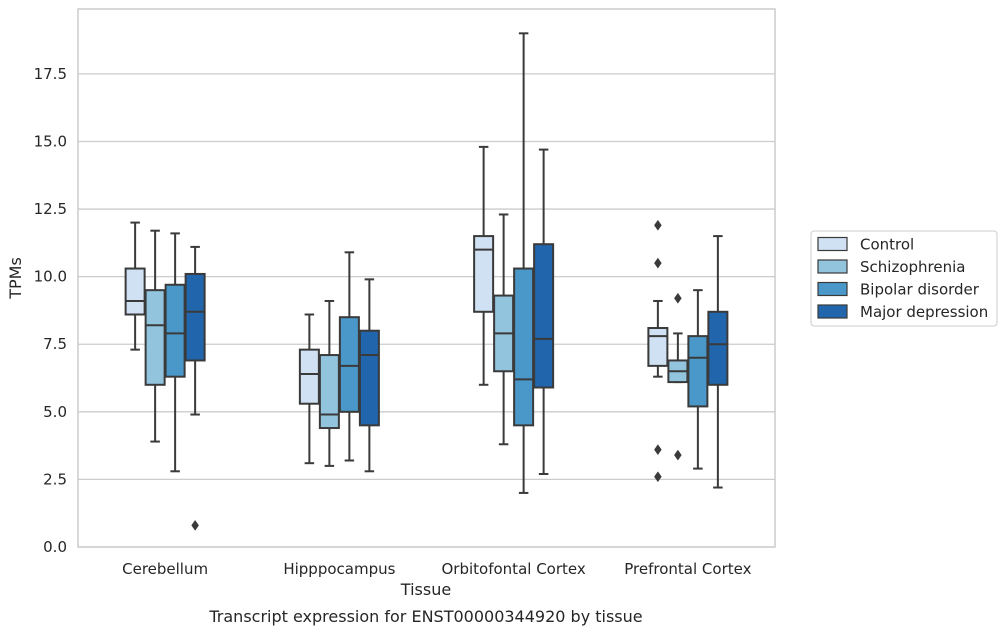 This screenshot has height=634, width=1007. I want to click on y-tick-label-7: 17.5, so click(50, 74).